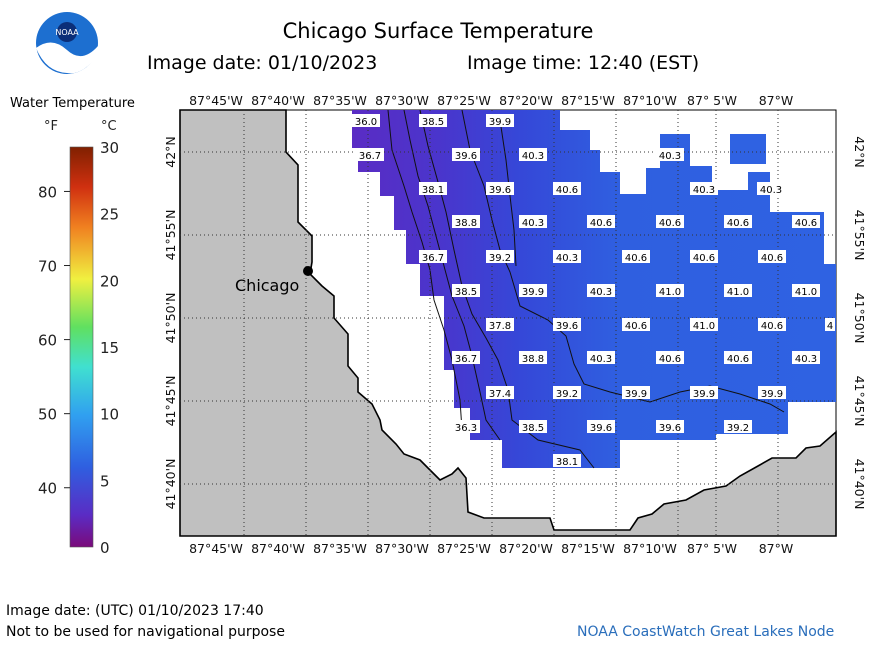 This screenshot has height=648, width=876. I want to click on chicago-label: Chicago, so click(267, 285).